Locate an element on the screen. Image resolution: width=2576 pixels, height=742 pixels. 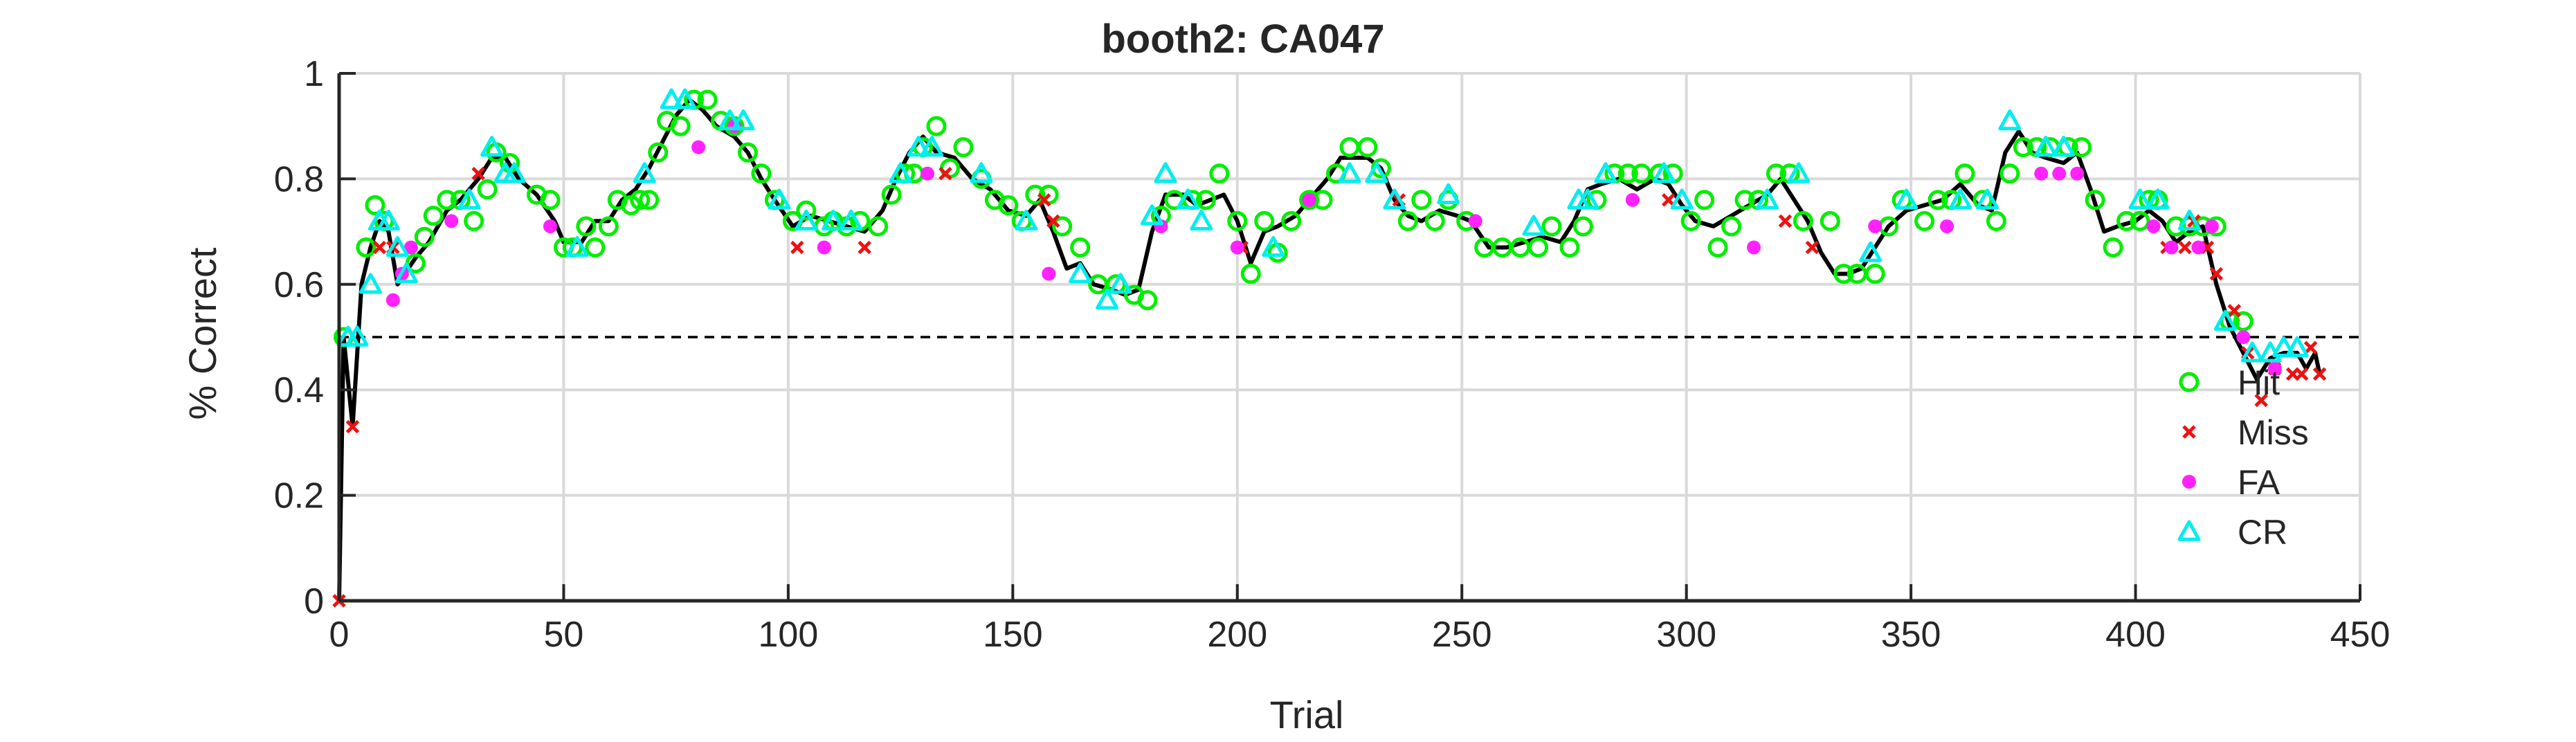
y-tick-label: 1 is located at coordinates (314, 74).